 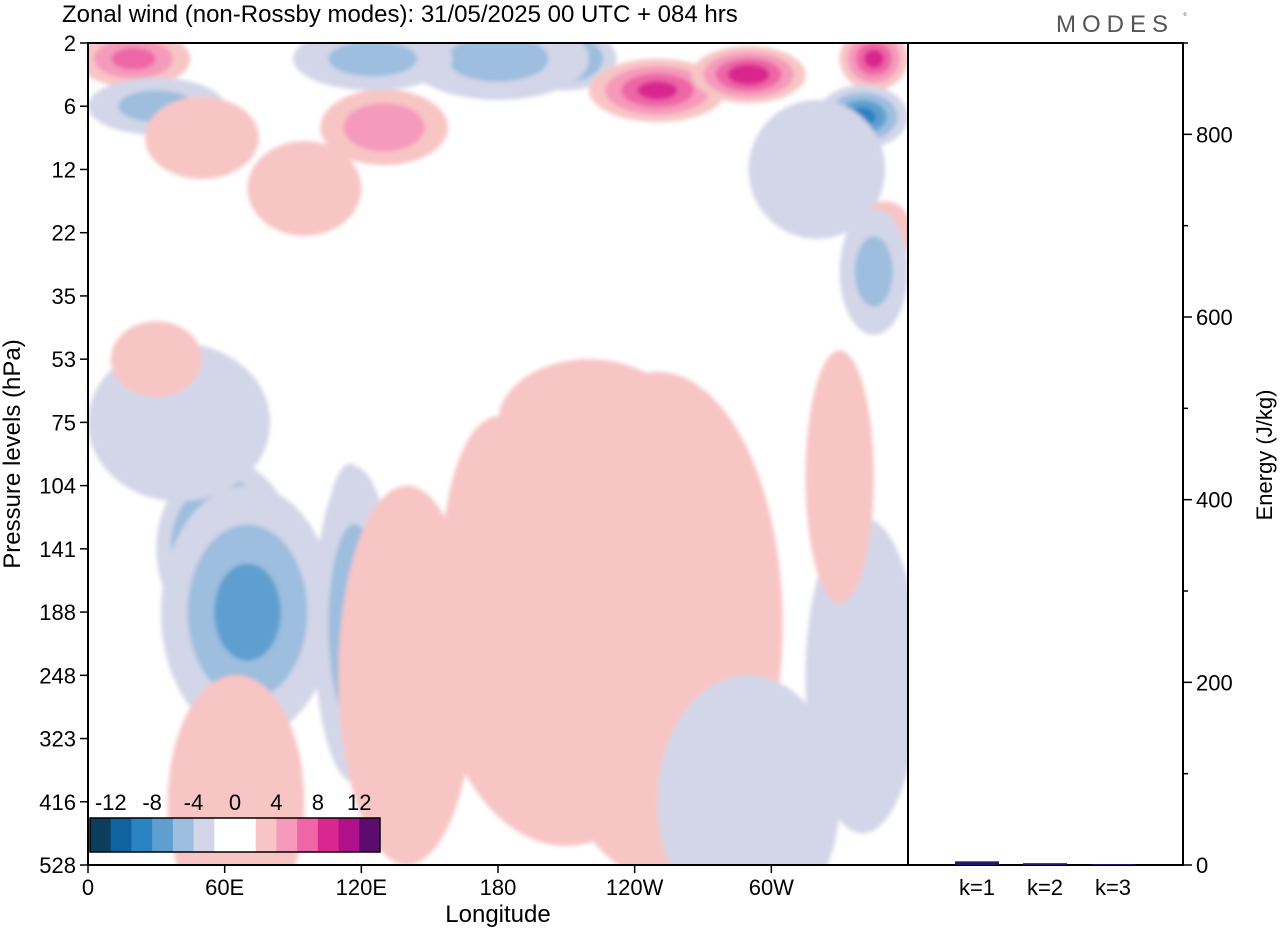 What do you see at coordinates (1214, 317) in the screenshot?
I see `energy-tick-label: 600` at bounding box center [1214, 317].